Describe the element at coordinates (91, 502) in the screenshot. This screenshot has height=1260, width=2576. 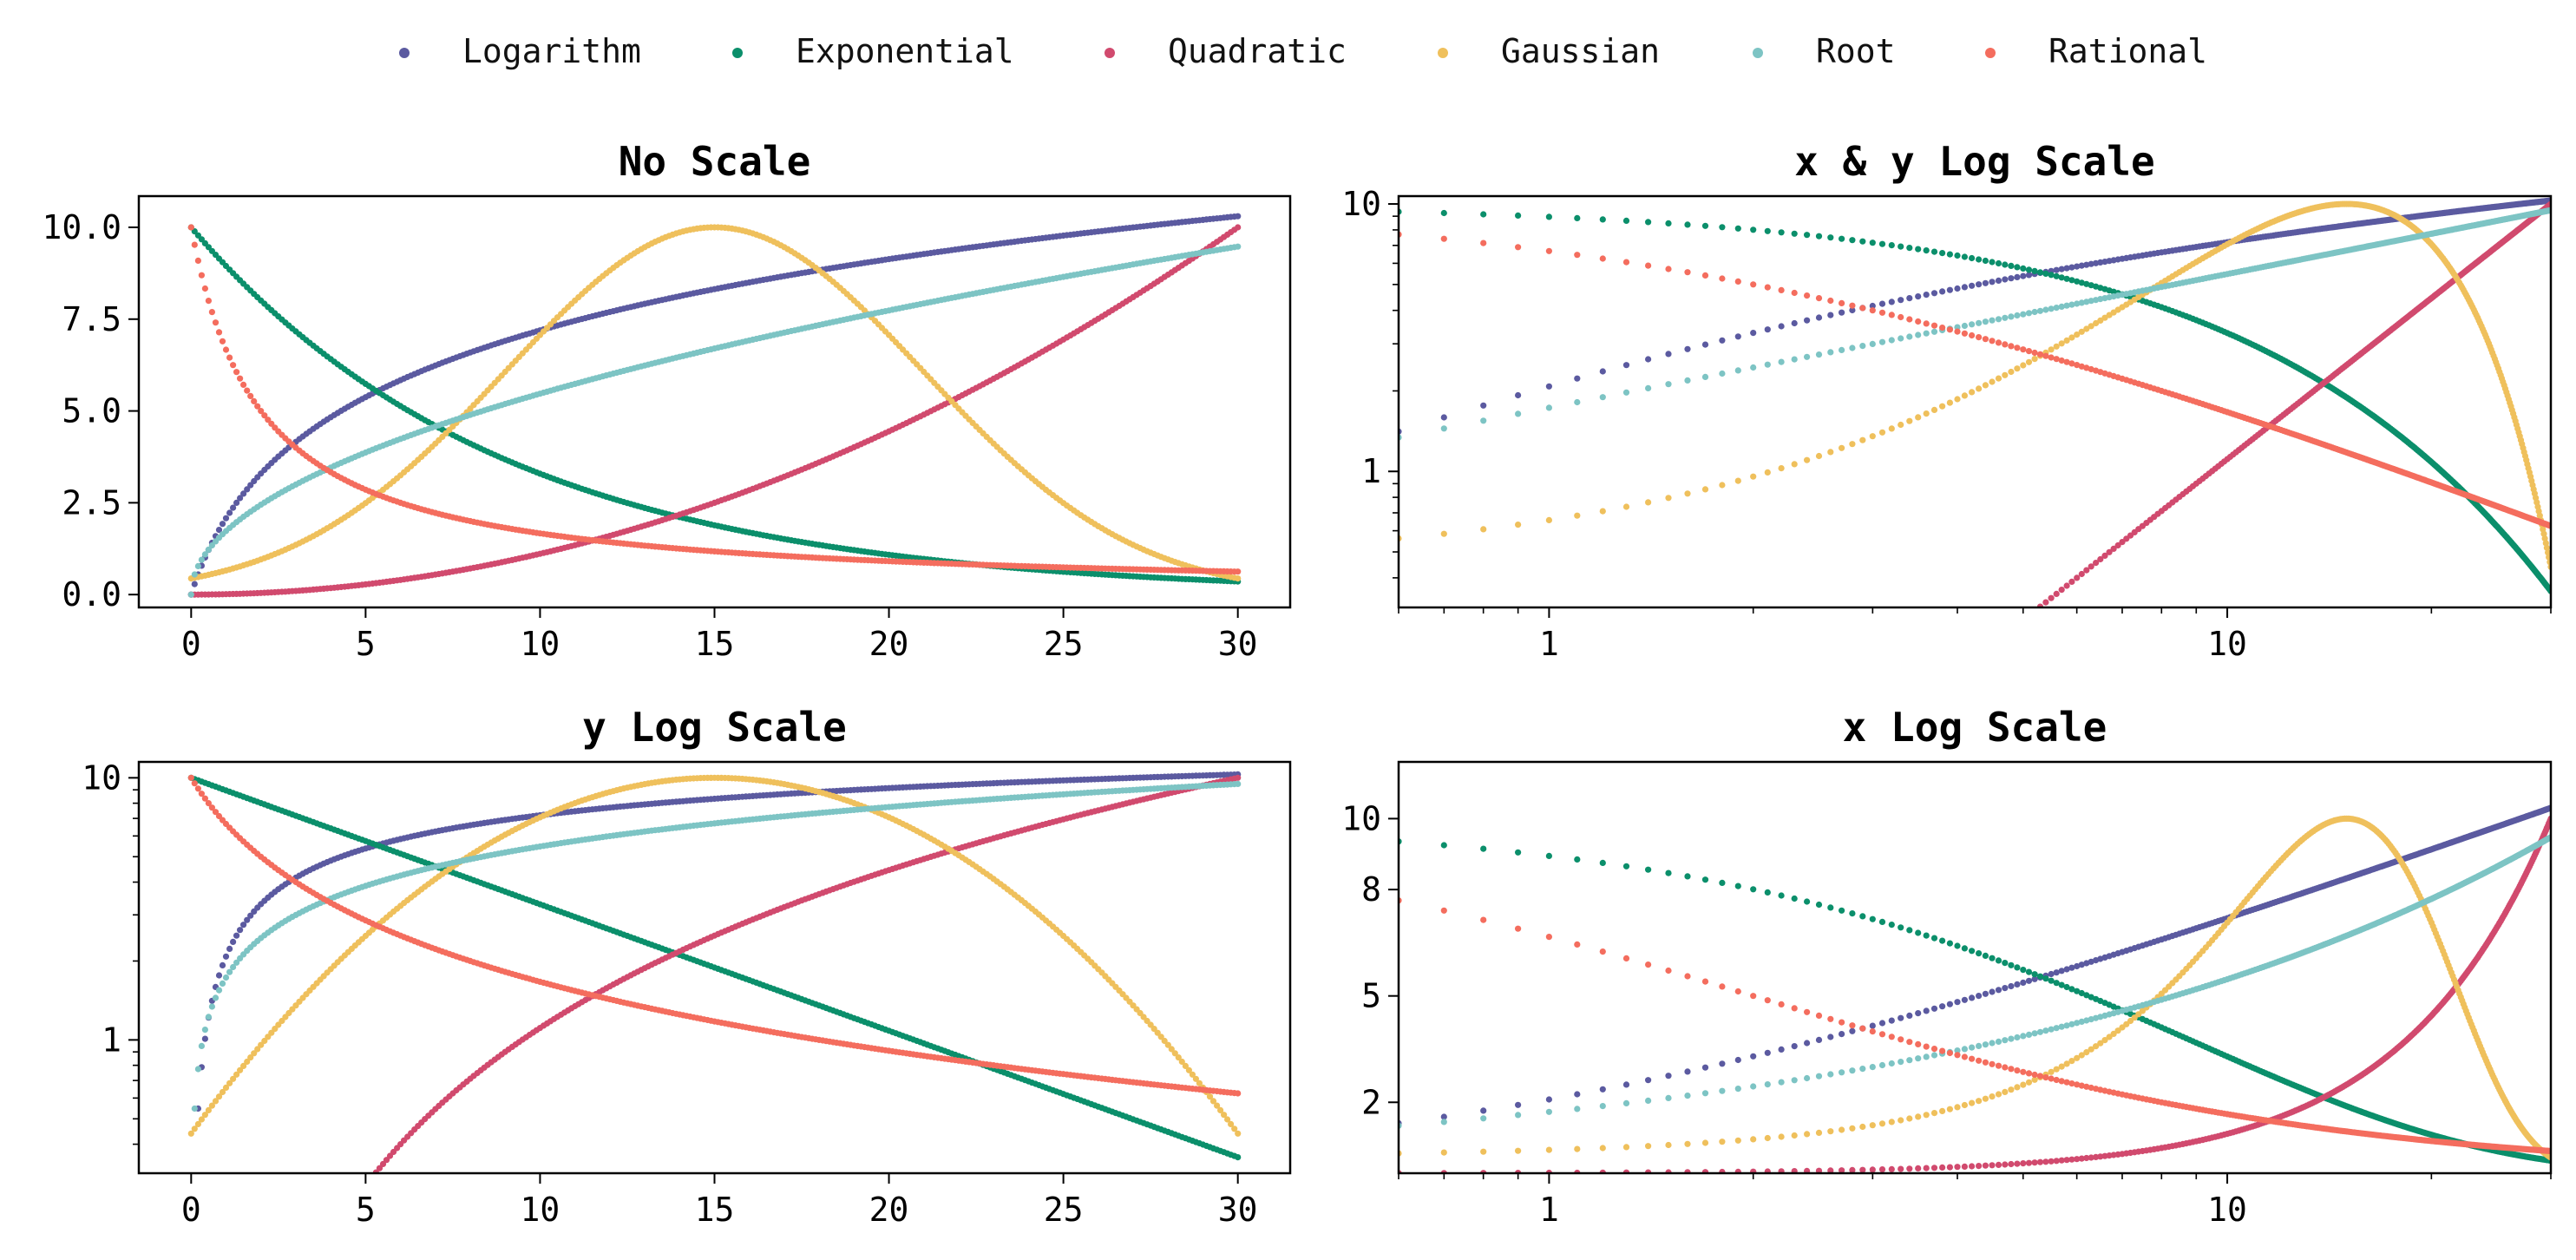
I see `y-tick-label: 2.5` at that location.